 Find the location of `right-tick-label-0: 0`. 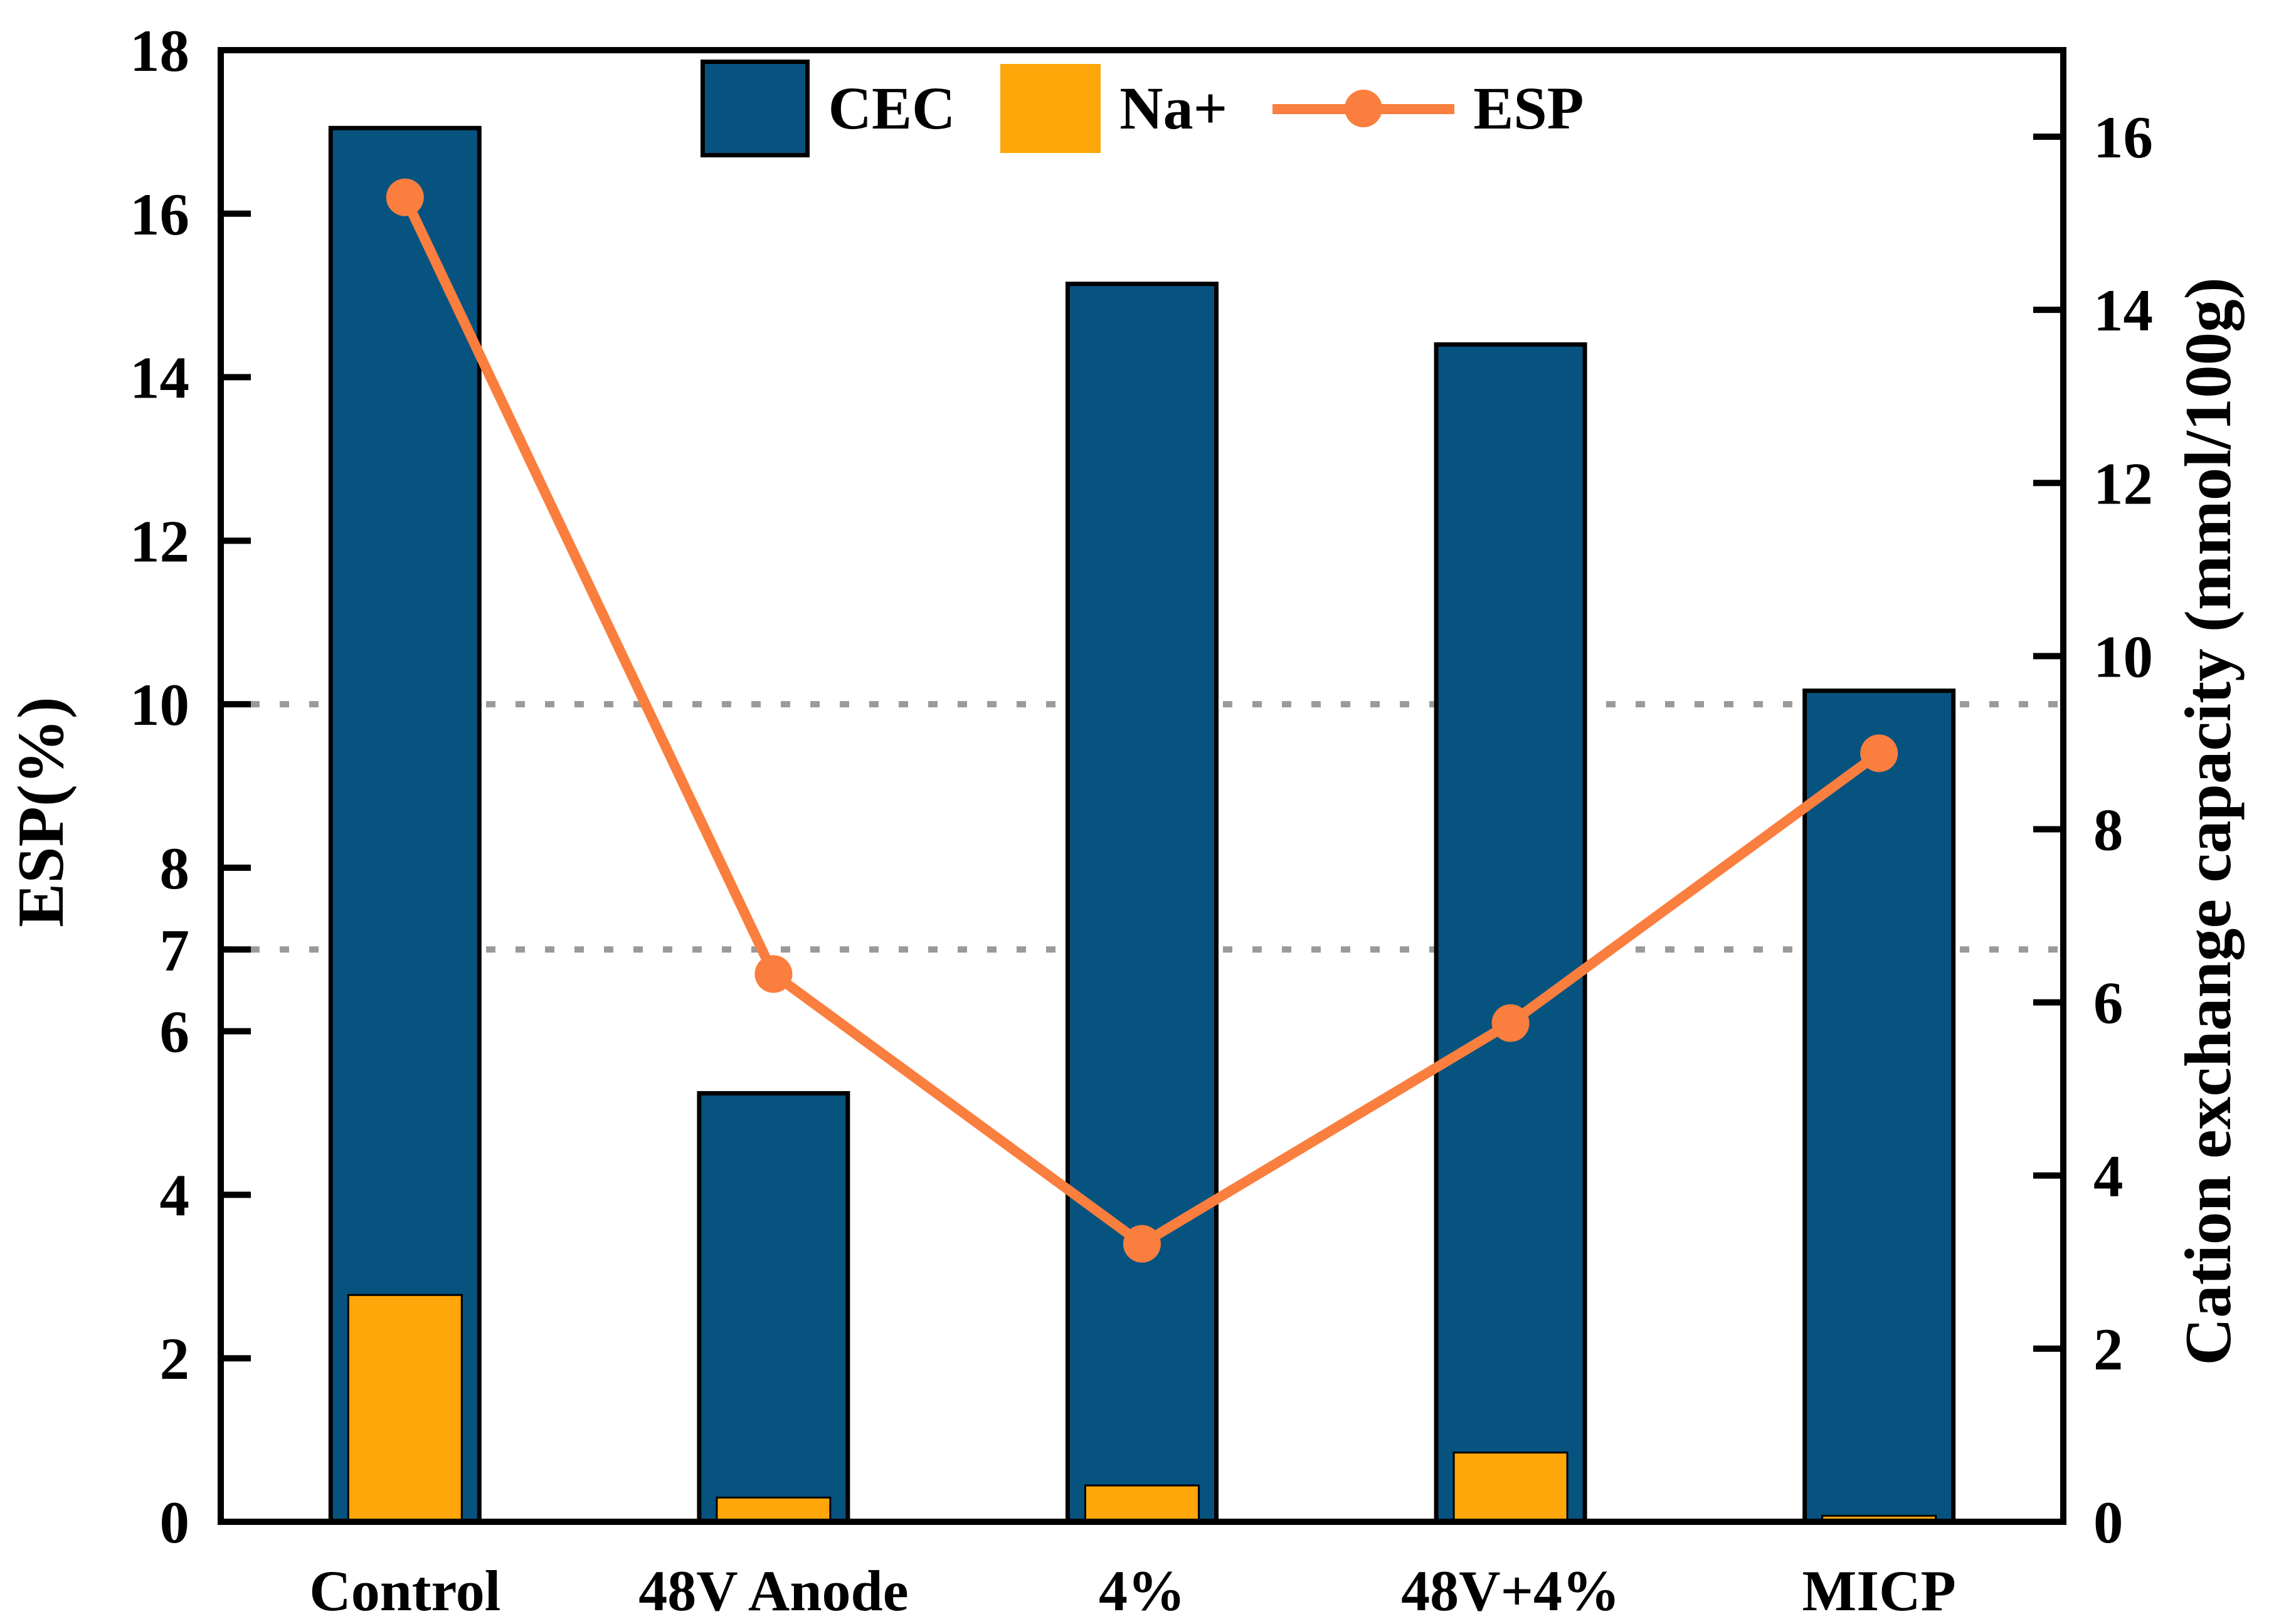

right-tick-label-0: 0 is located at coordinates (2108, 1522).